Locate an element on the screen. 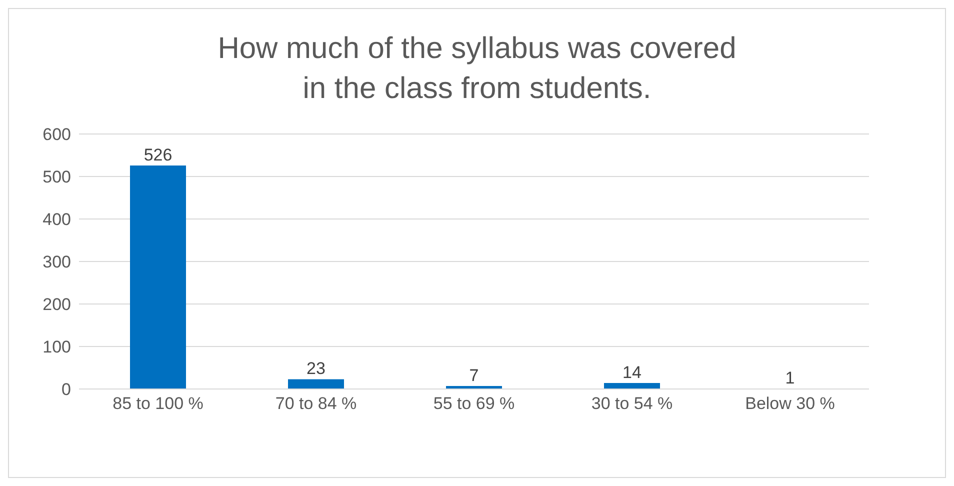 The width and height of the screenshot is (954, 486). x-tick-label: 70 to 84 % is located at coordinates (316, 404).